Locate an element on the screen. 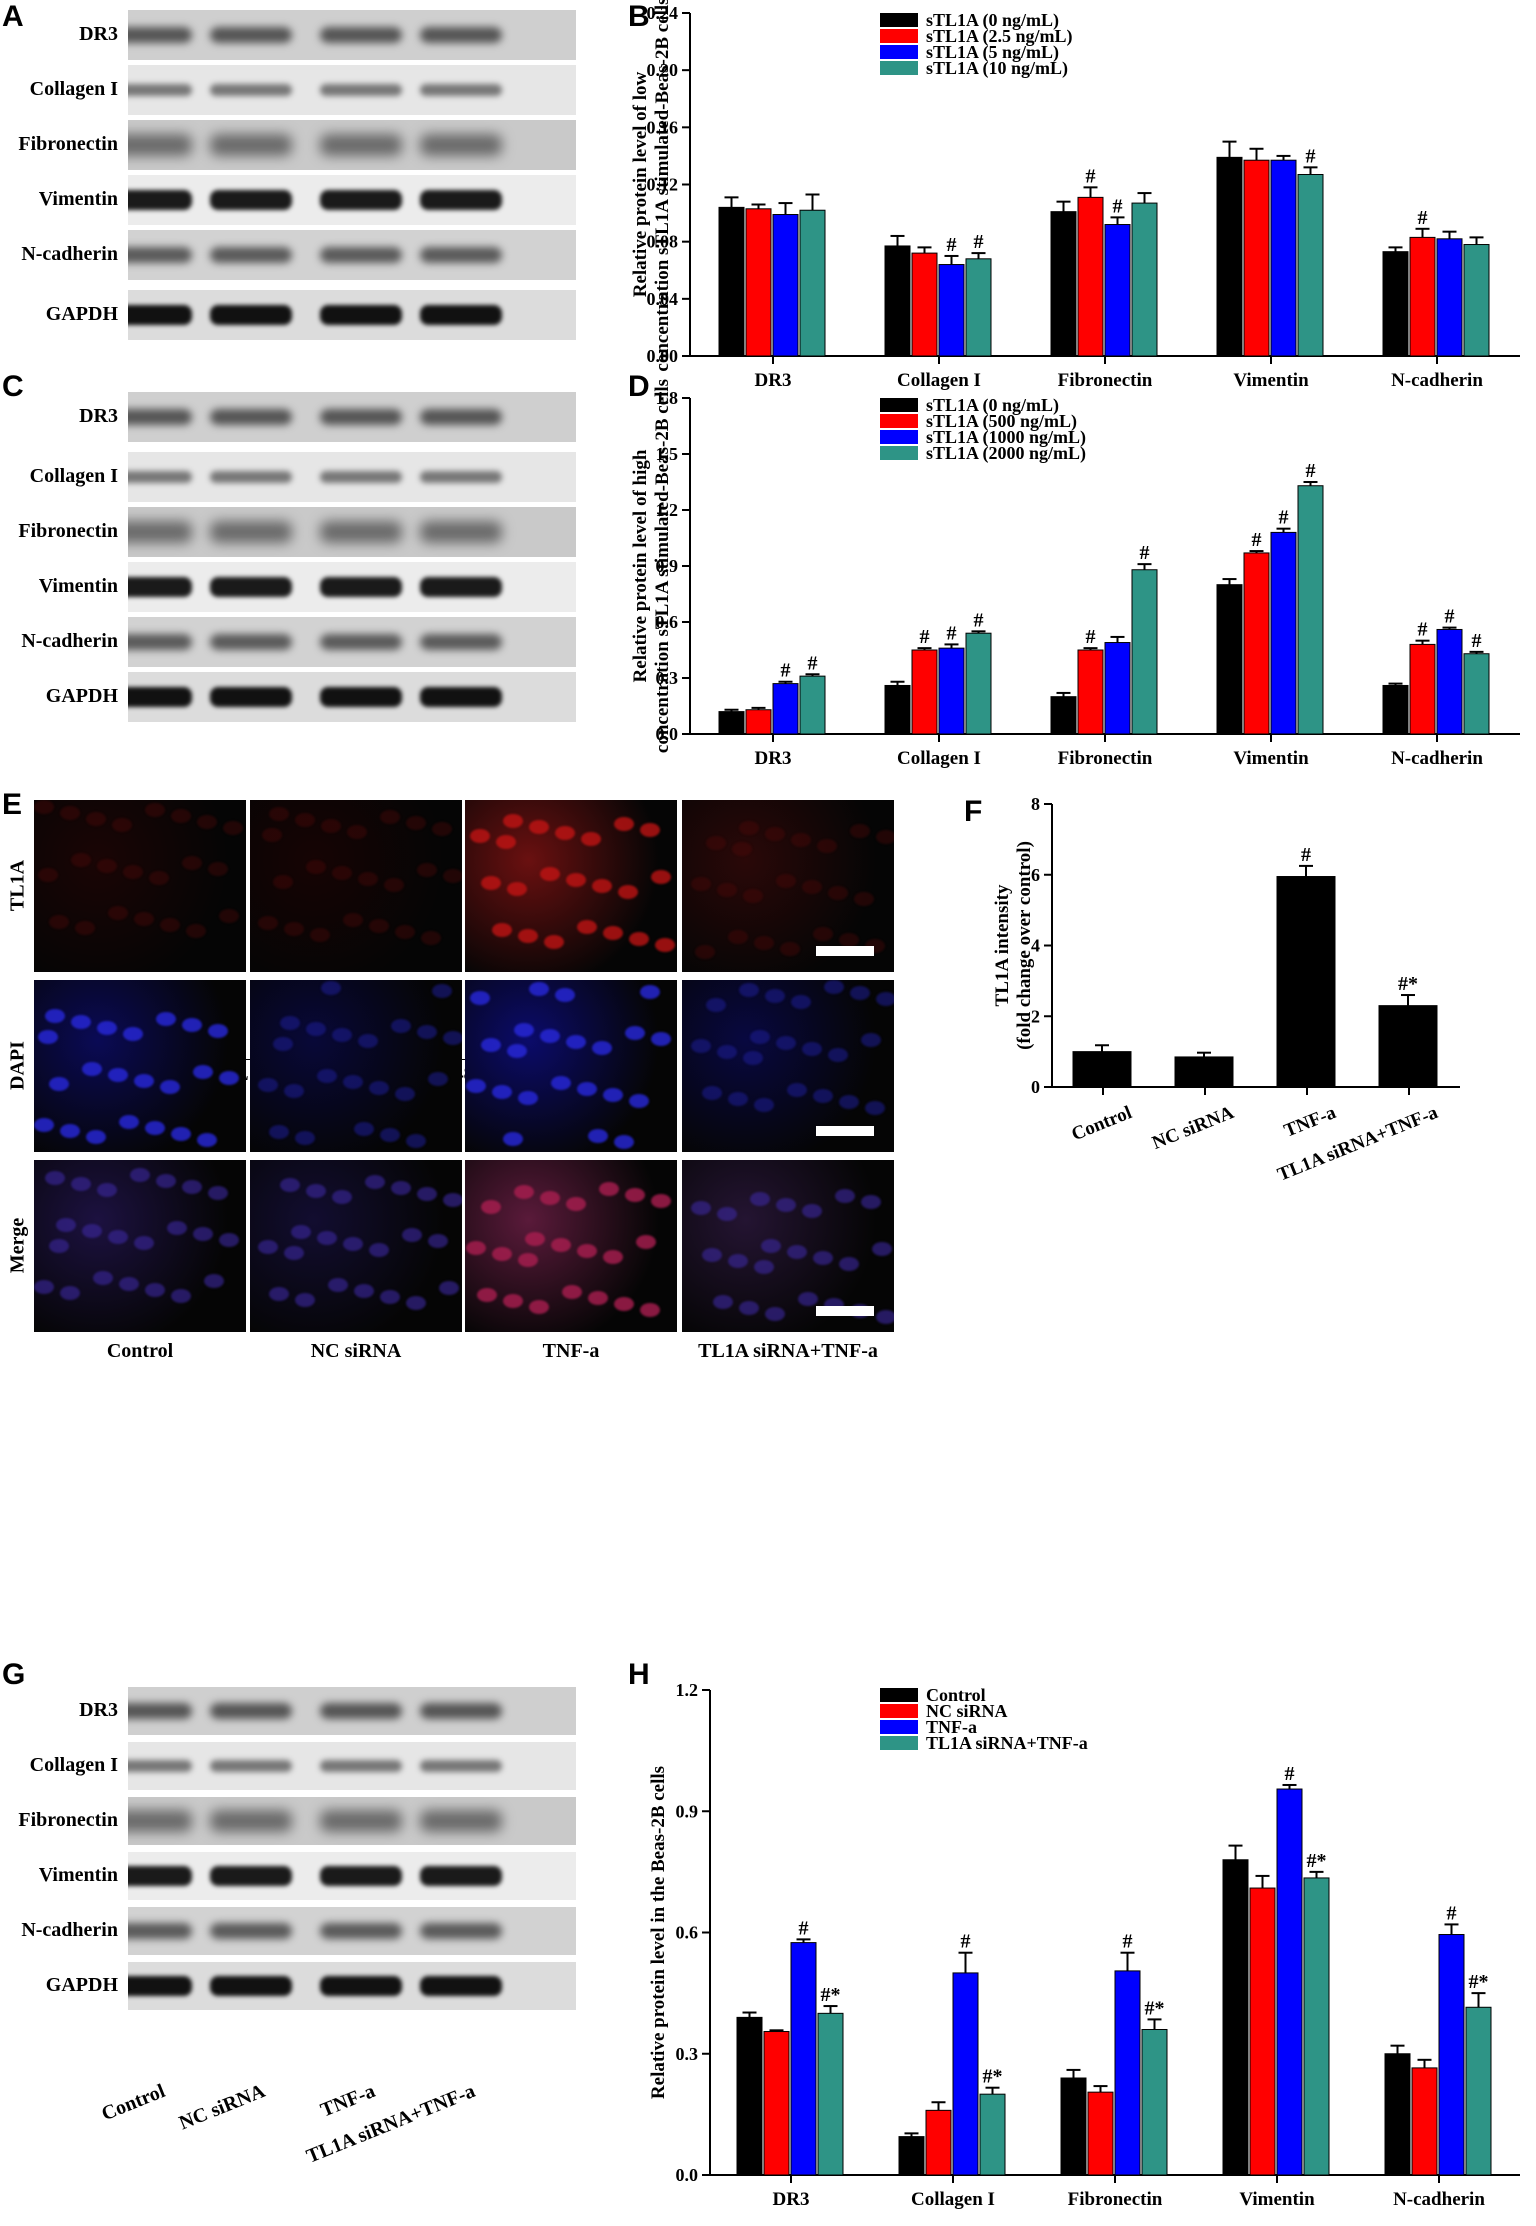 This screenshot has height=2226, width=1536. blot-strip-dr3 is located at coordinates (352, 417).